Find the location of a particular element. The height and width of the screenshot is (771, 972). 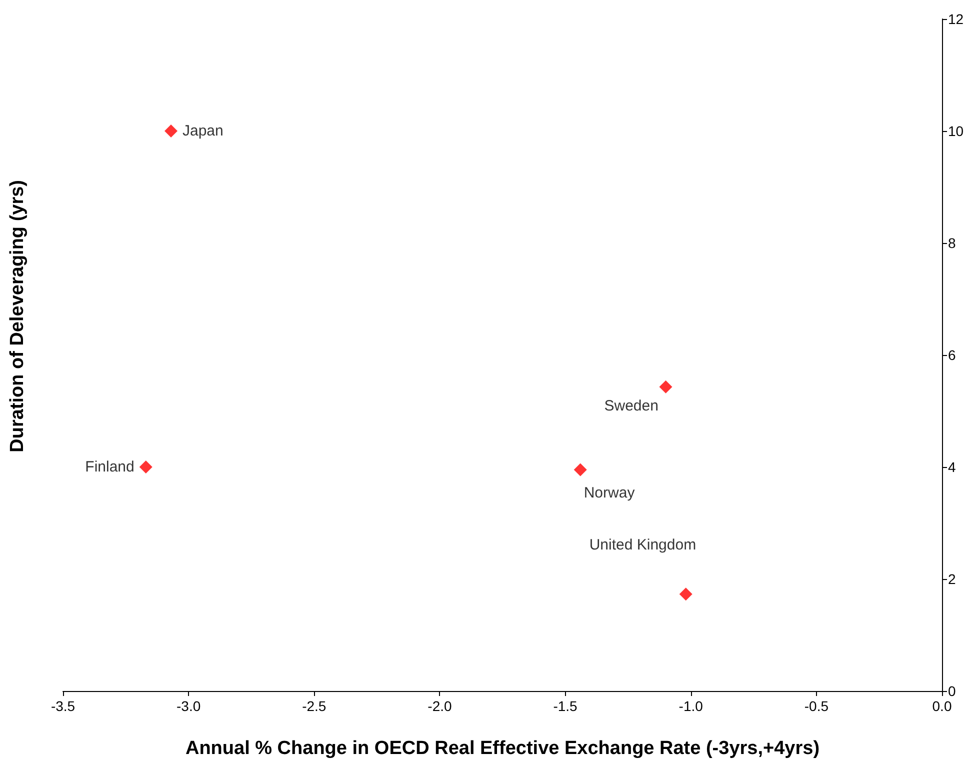

x-tick-label: -0.5 is located at coordinates (816, 706).